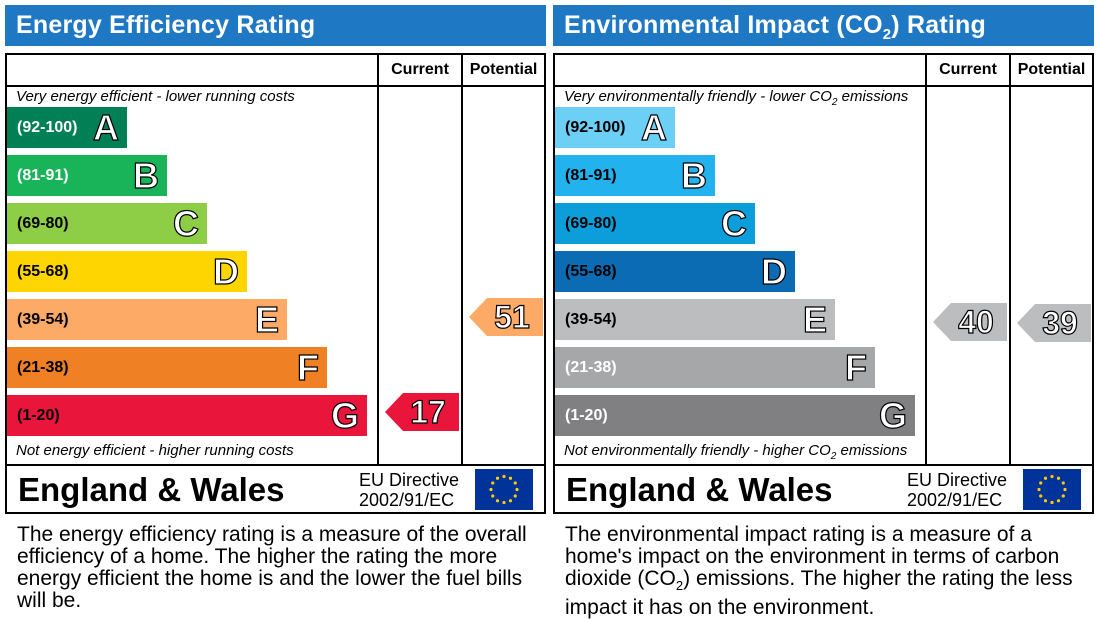 The image size is (1098, 619). Describe the element at coordinates (715, 367) in the screenshot. I see `band-f: (21-38) F` at that location.